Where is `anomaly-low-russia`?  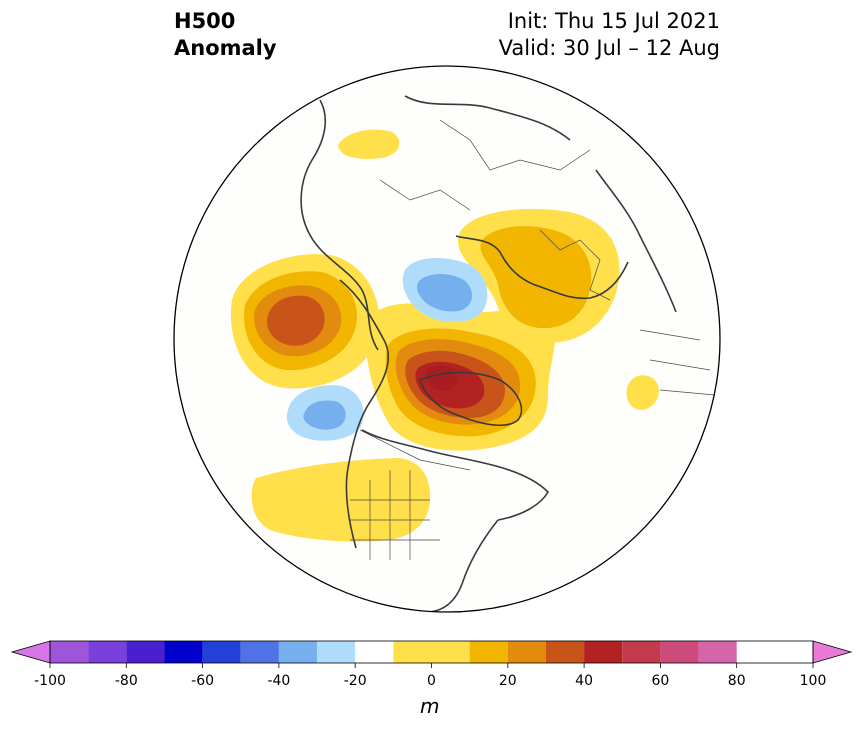 anomaly-low-russia is located at coordinates (445, 290).